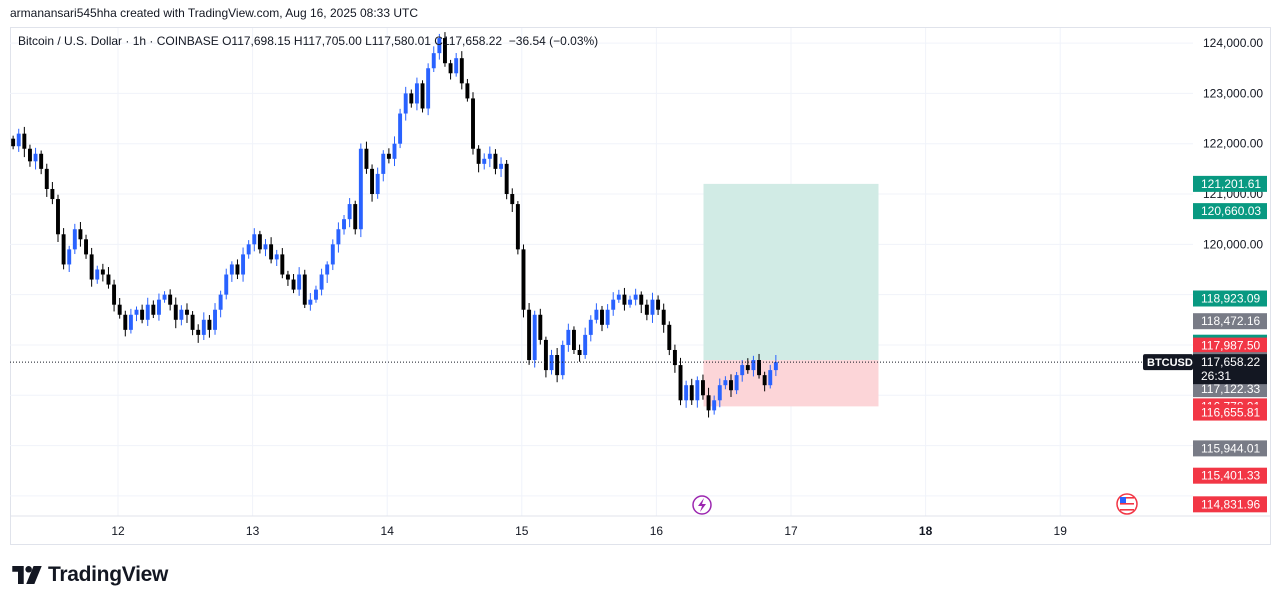 This screenshot has height=605, width=1281. I want to click on tradingview-logo: TradingView, so click(90, 575).